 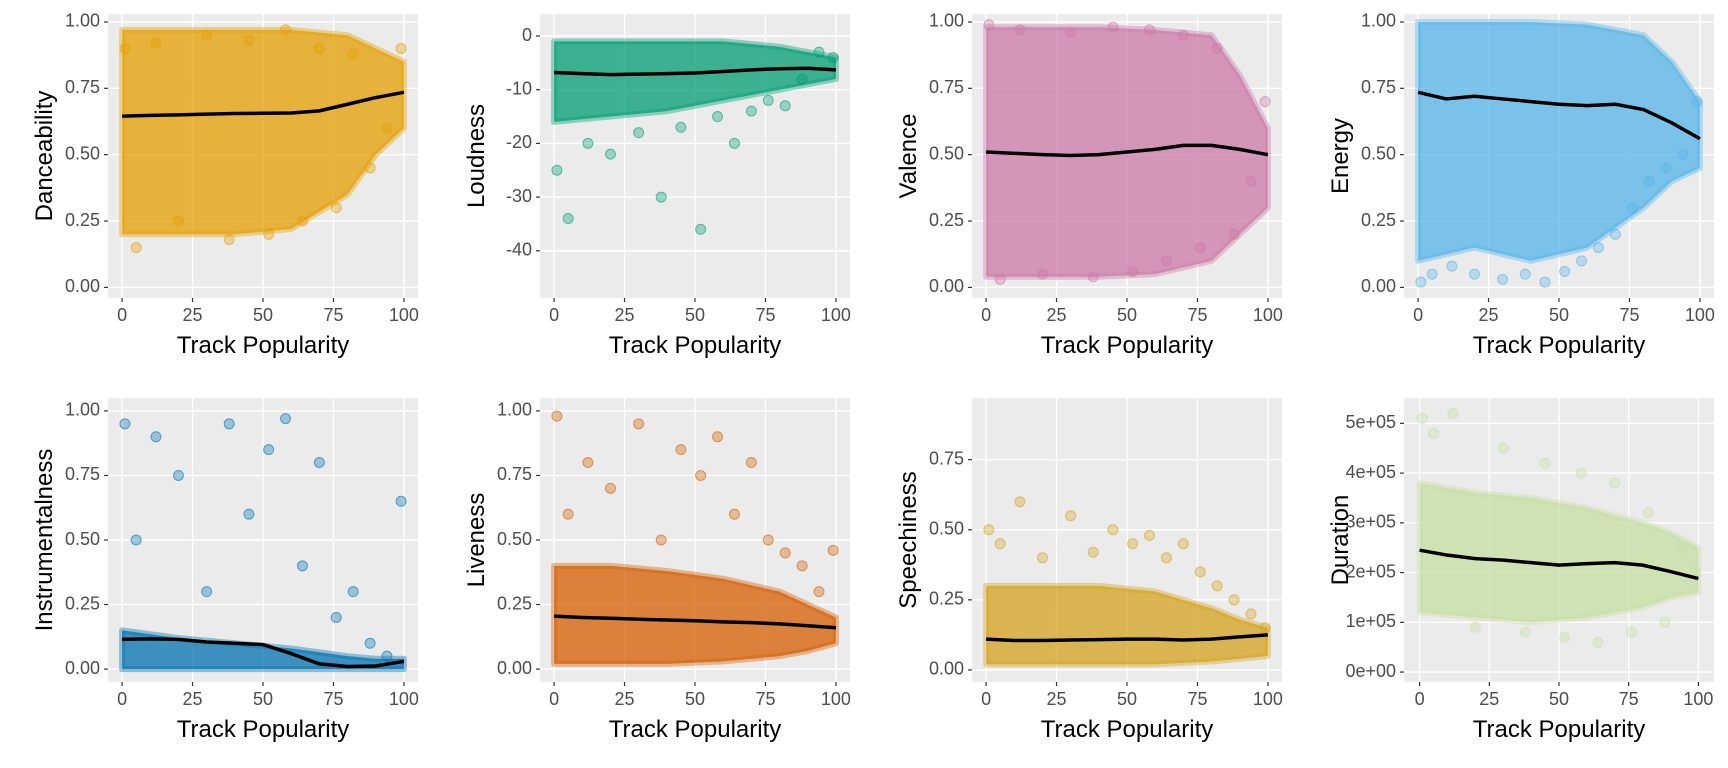 I want to click on y-tick-label: 0e+00, so click(x=1370, y=671).